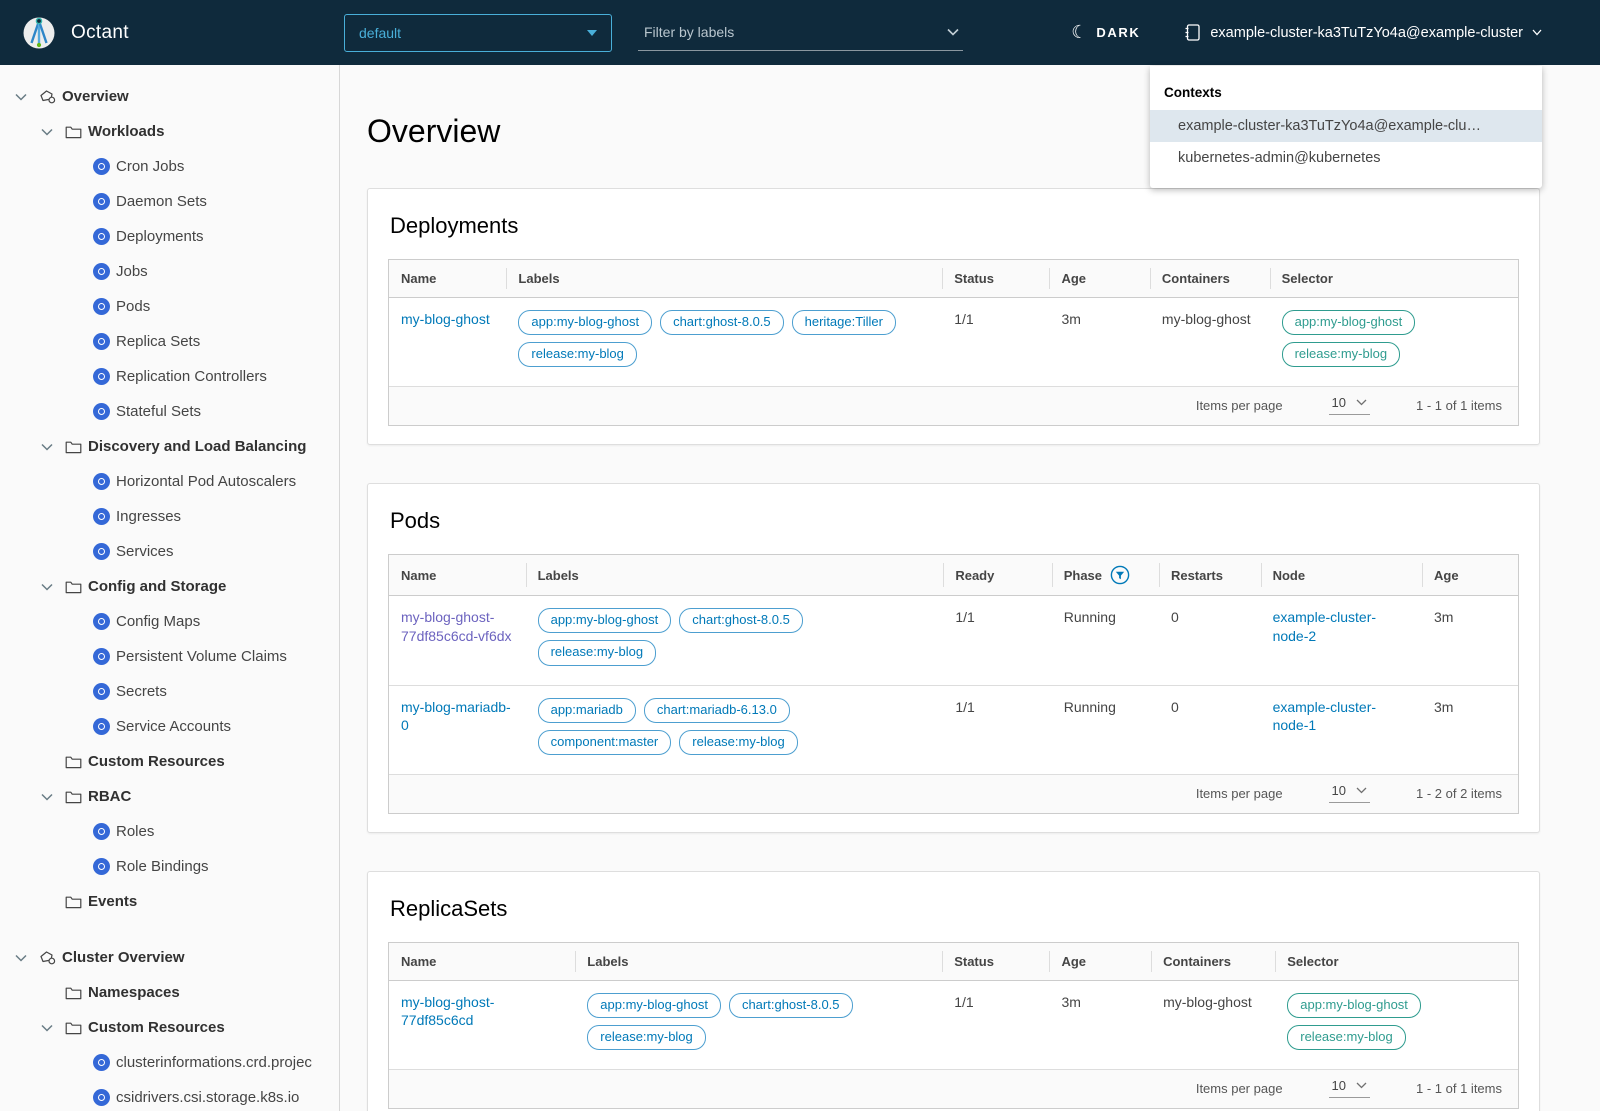 The image size is (1600, 1111). Describe the element at coordinates (101, 1097) in the screenshot. I see `csidrivers-icon` at that location.